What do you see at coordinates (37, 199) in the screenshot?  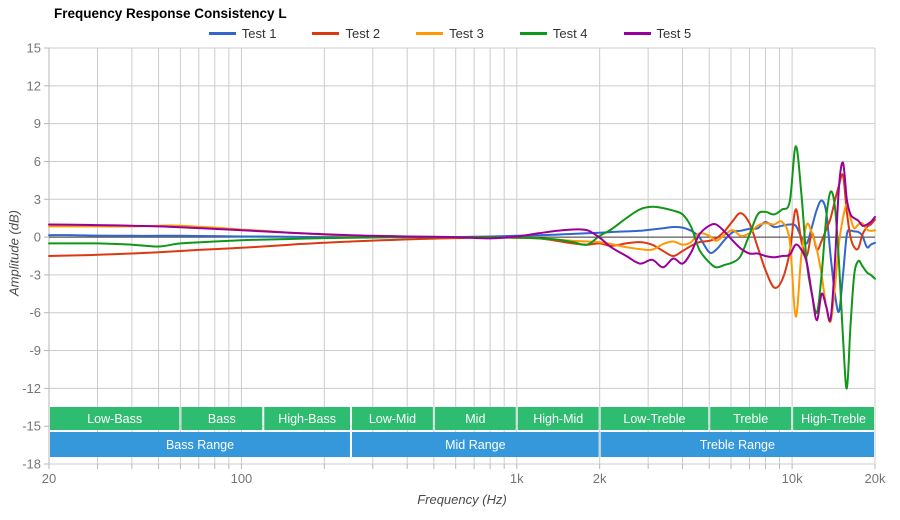 I see `y-tick-label: 3` at bounding box center [37, 199].